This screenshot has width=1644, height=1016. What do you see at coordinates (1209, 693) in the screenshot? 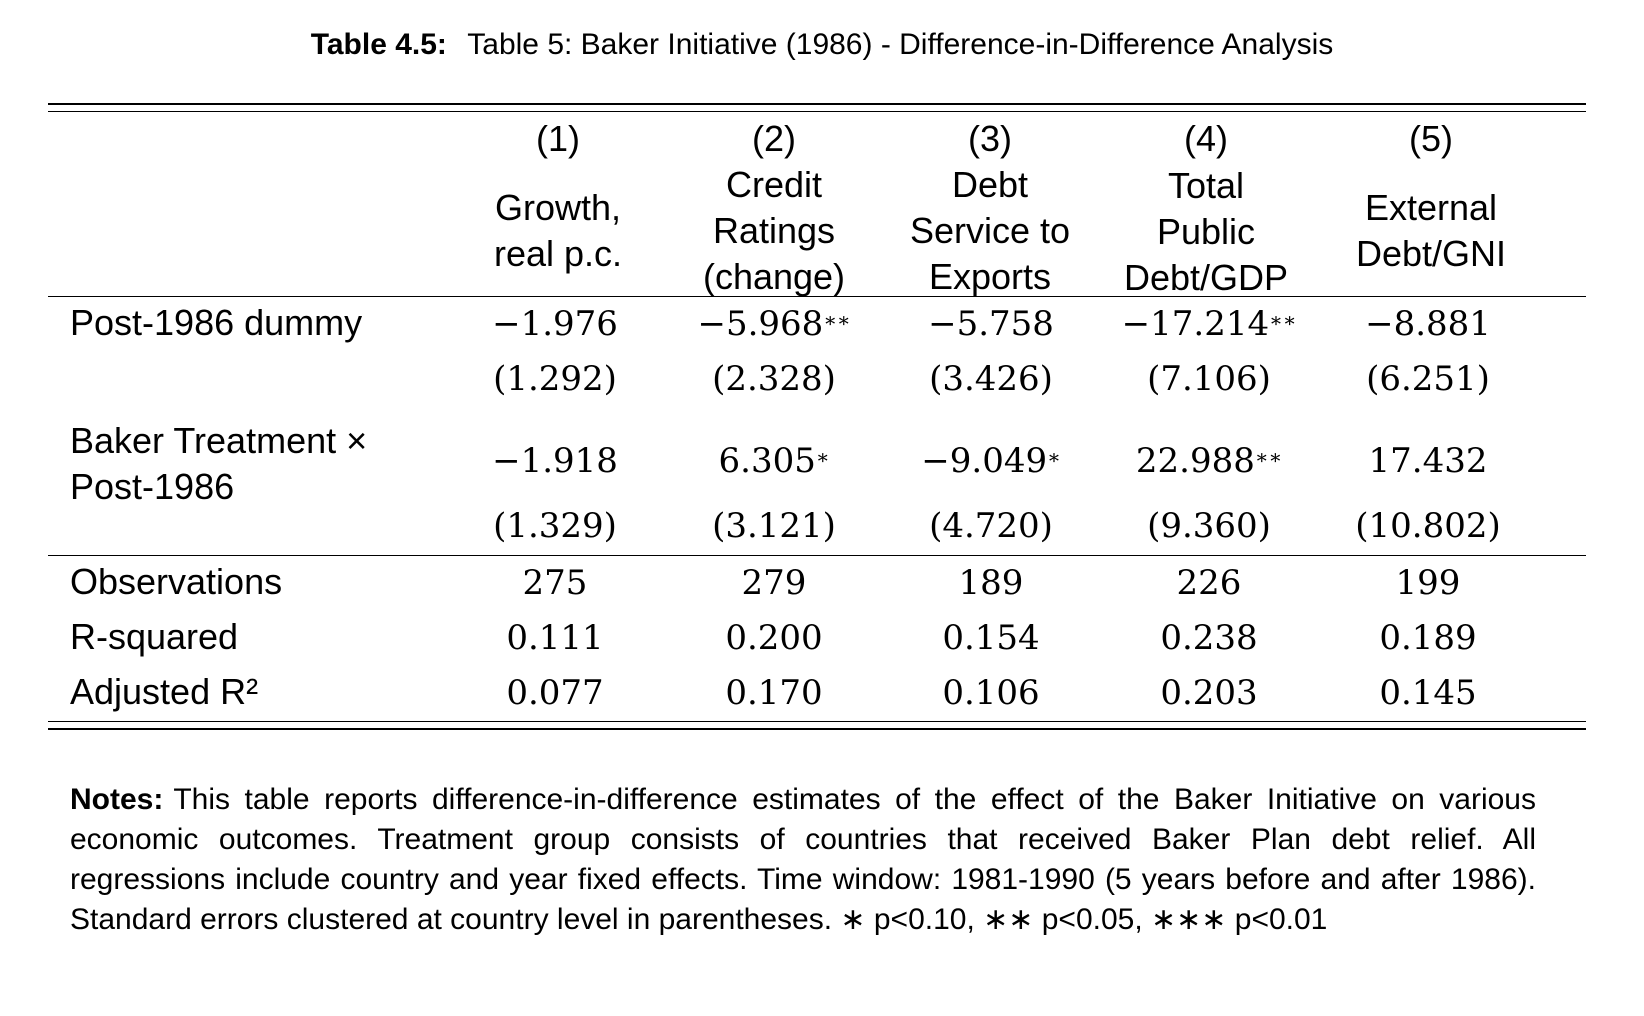
I see `stat-cell: 0.203` at bounding box center [1209, 693].